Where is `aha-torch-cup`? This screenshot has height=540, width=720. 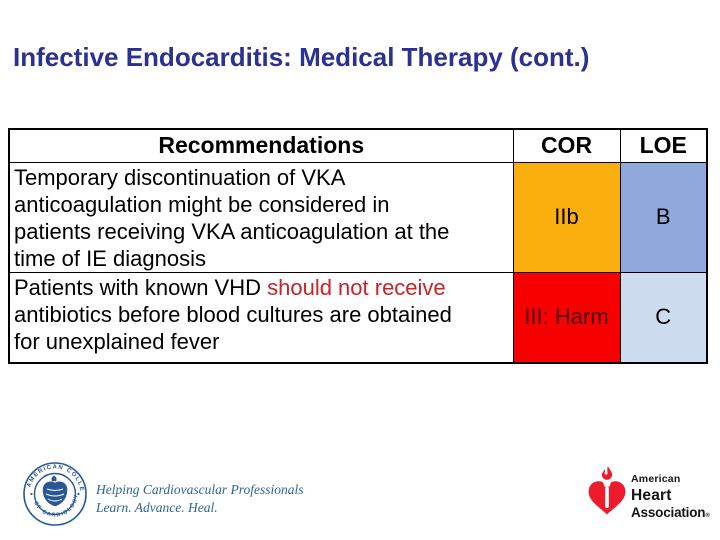
aha-torch-cup is located at coordinates (607, 484).